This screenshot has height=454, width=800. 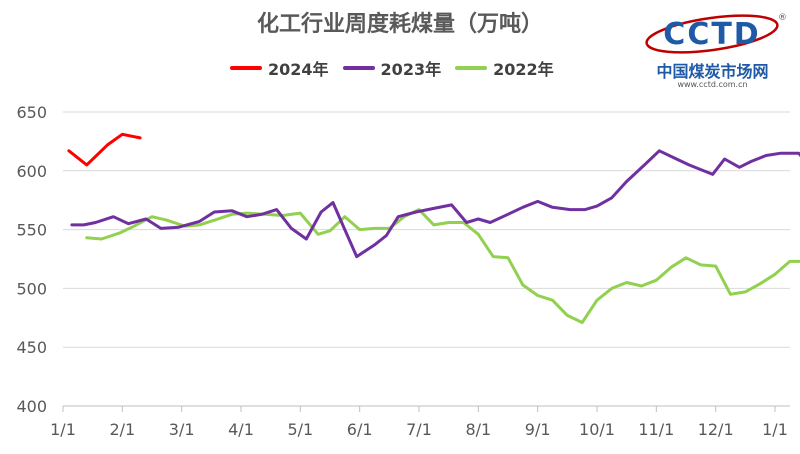 What do you see at coordinates (478, 429) in the screenshot?
I see `x-tick-label: 8/1` at bounding box center [478, 429].